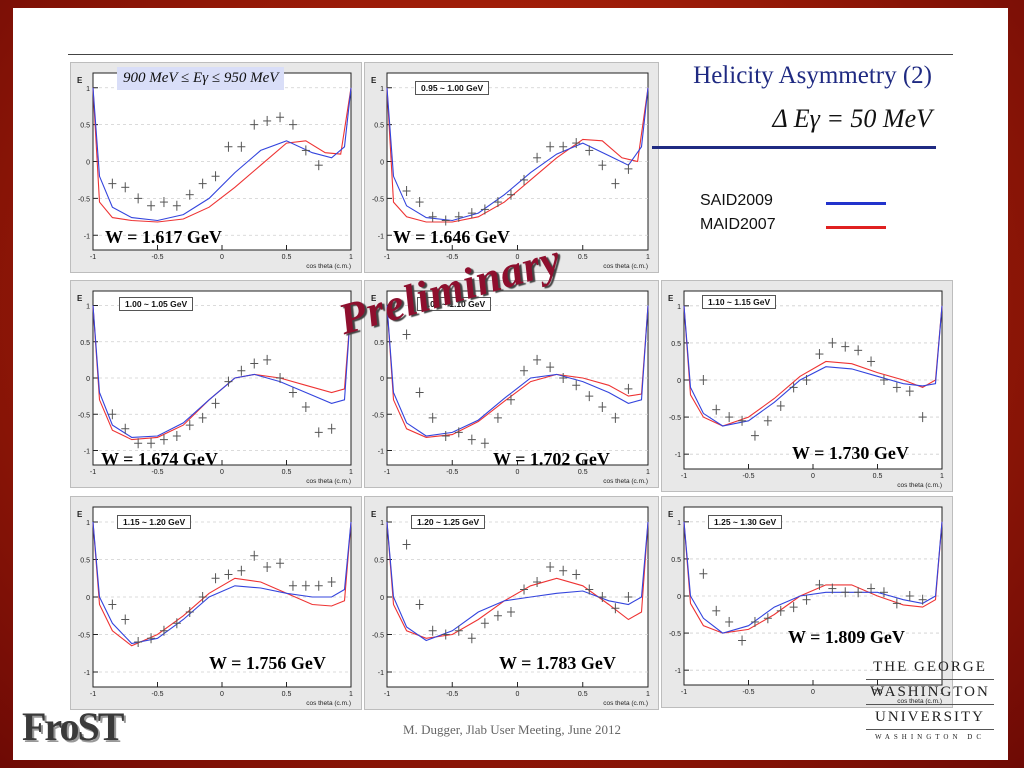  What do you see at coordinates (739, 302) in the screenshot?
I see `energy-range-label: 1.10 ~ 1.15 GeV` at bounding box center [739, 302].